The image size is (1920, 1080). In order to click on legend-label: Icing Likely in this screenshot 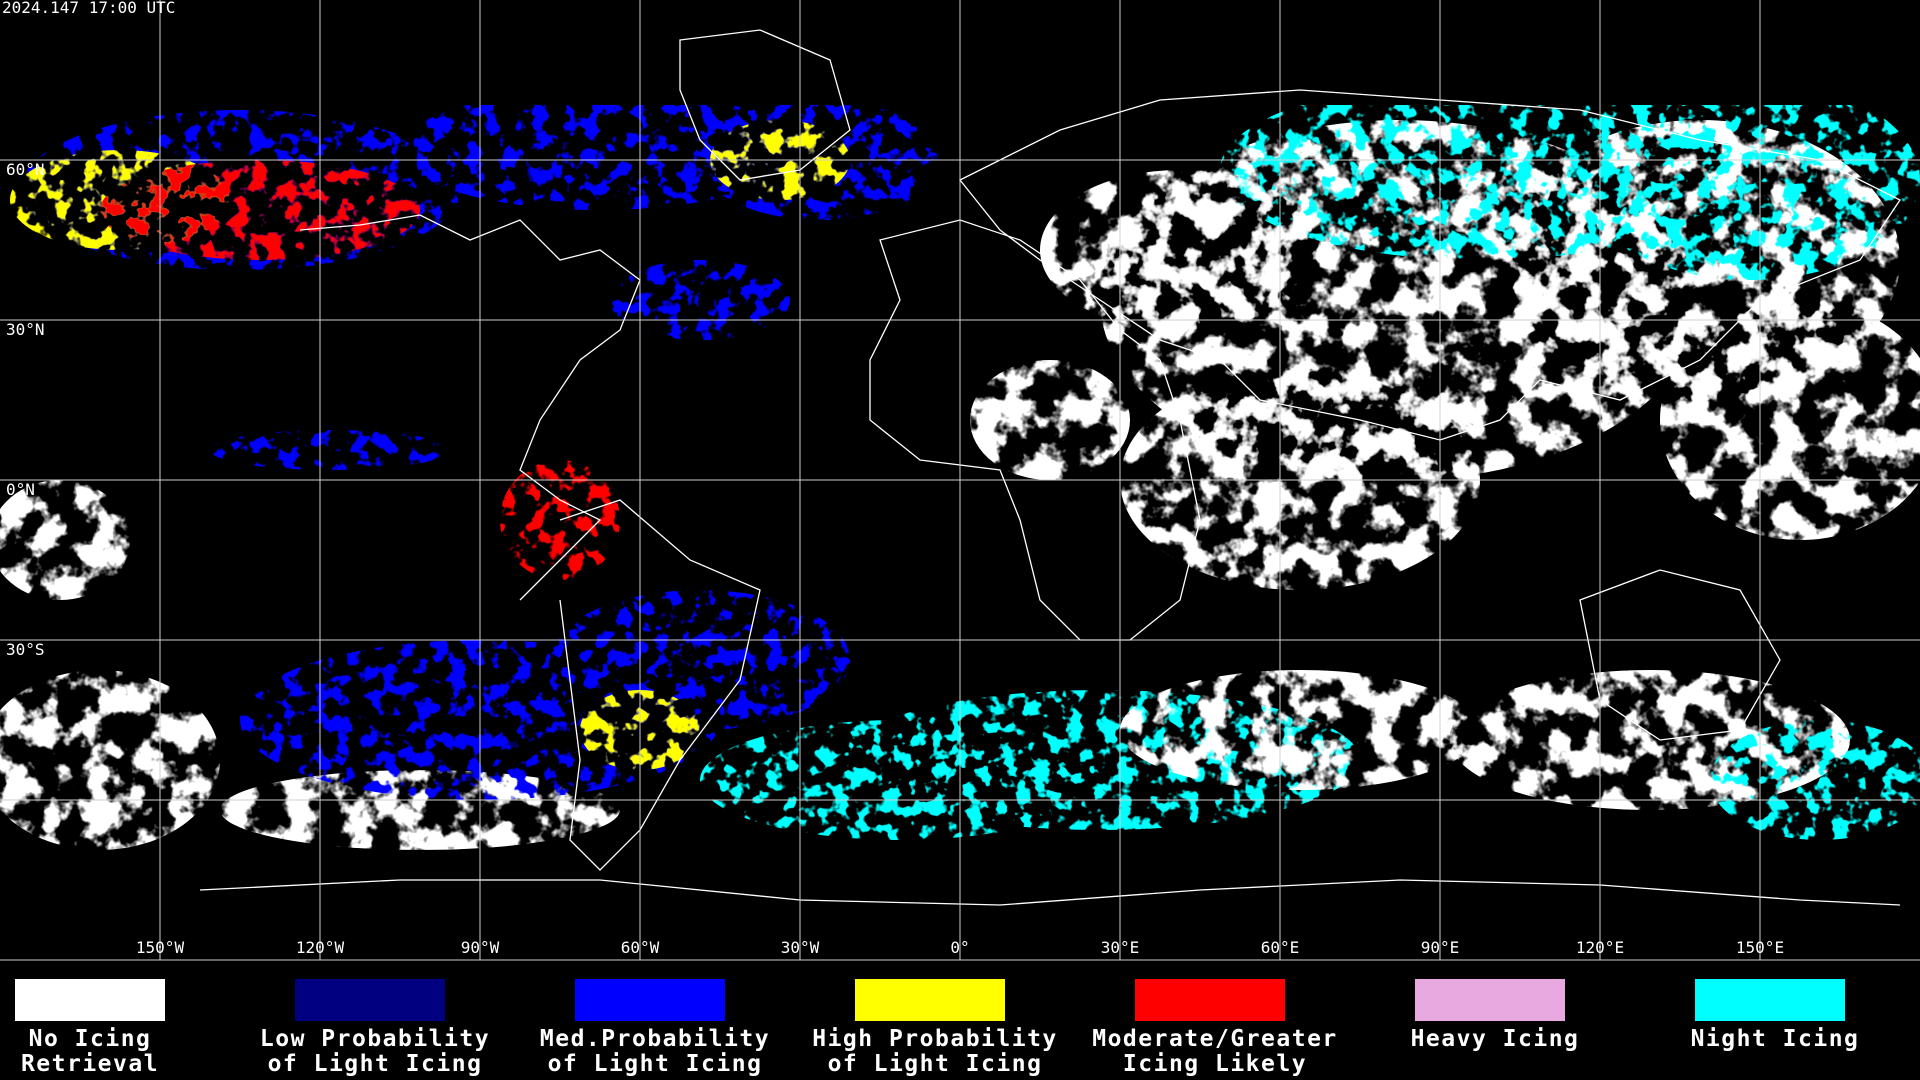, I will do `click(1215, 1064)`.